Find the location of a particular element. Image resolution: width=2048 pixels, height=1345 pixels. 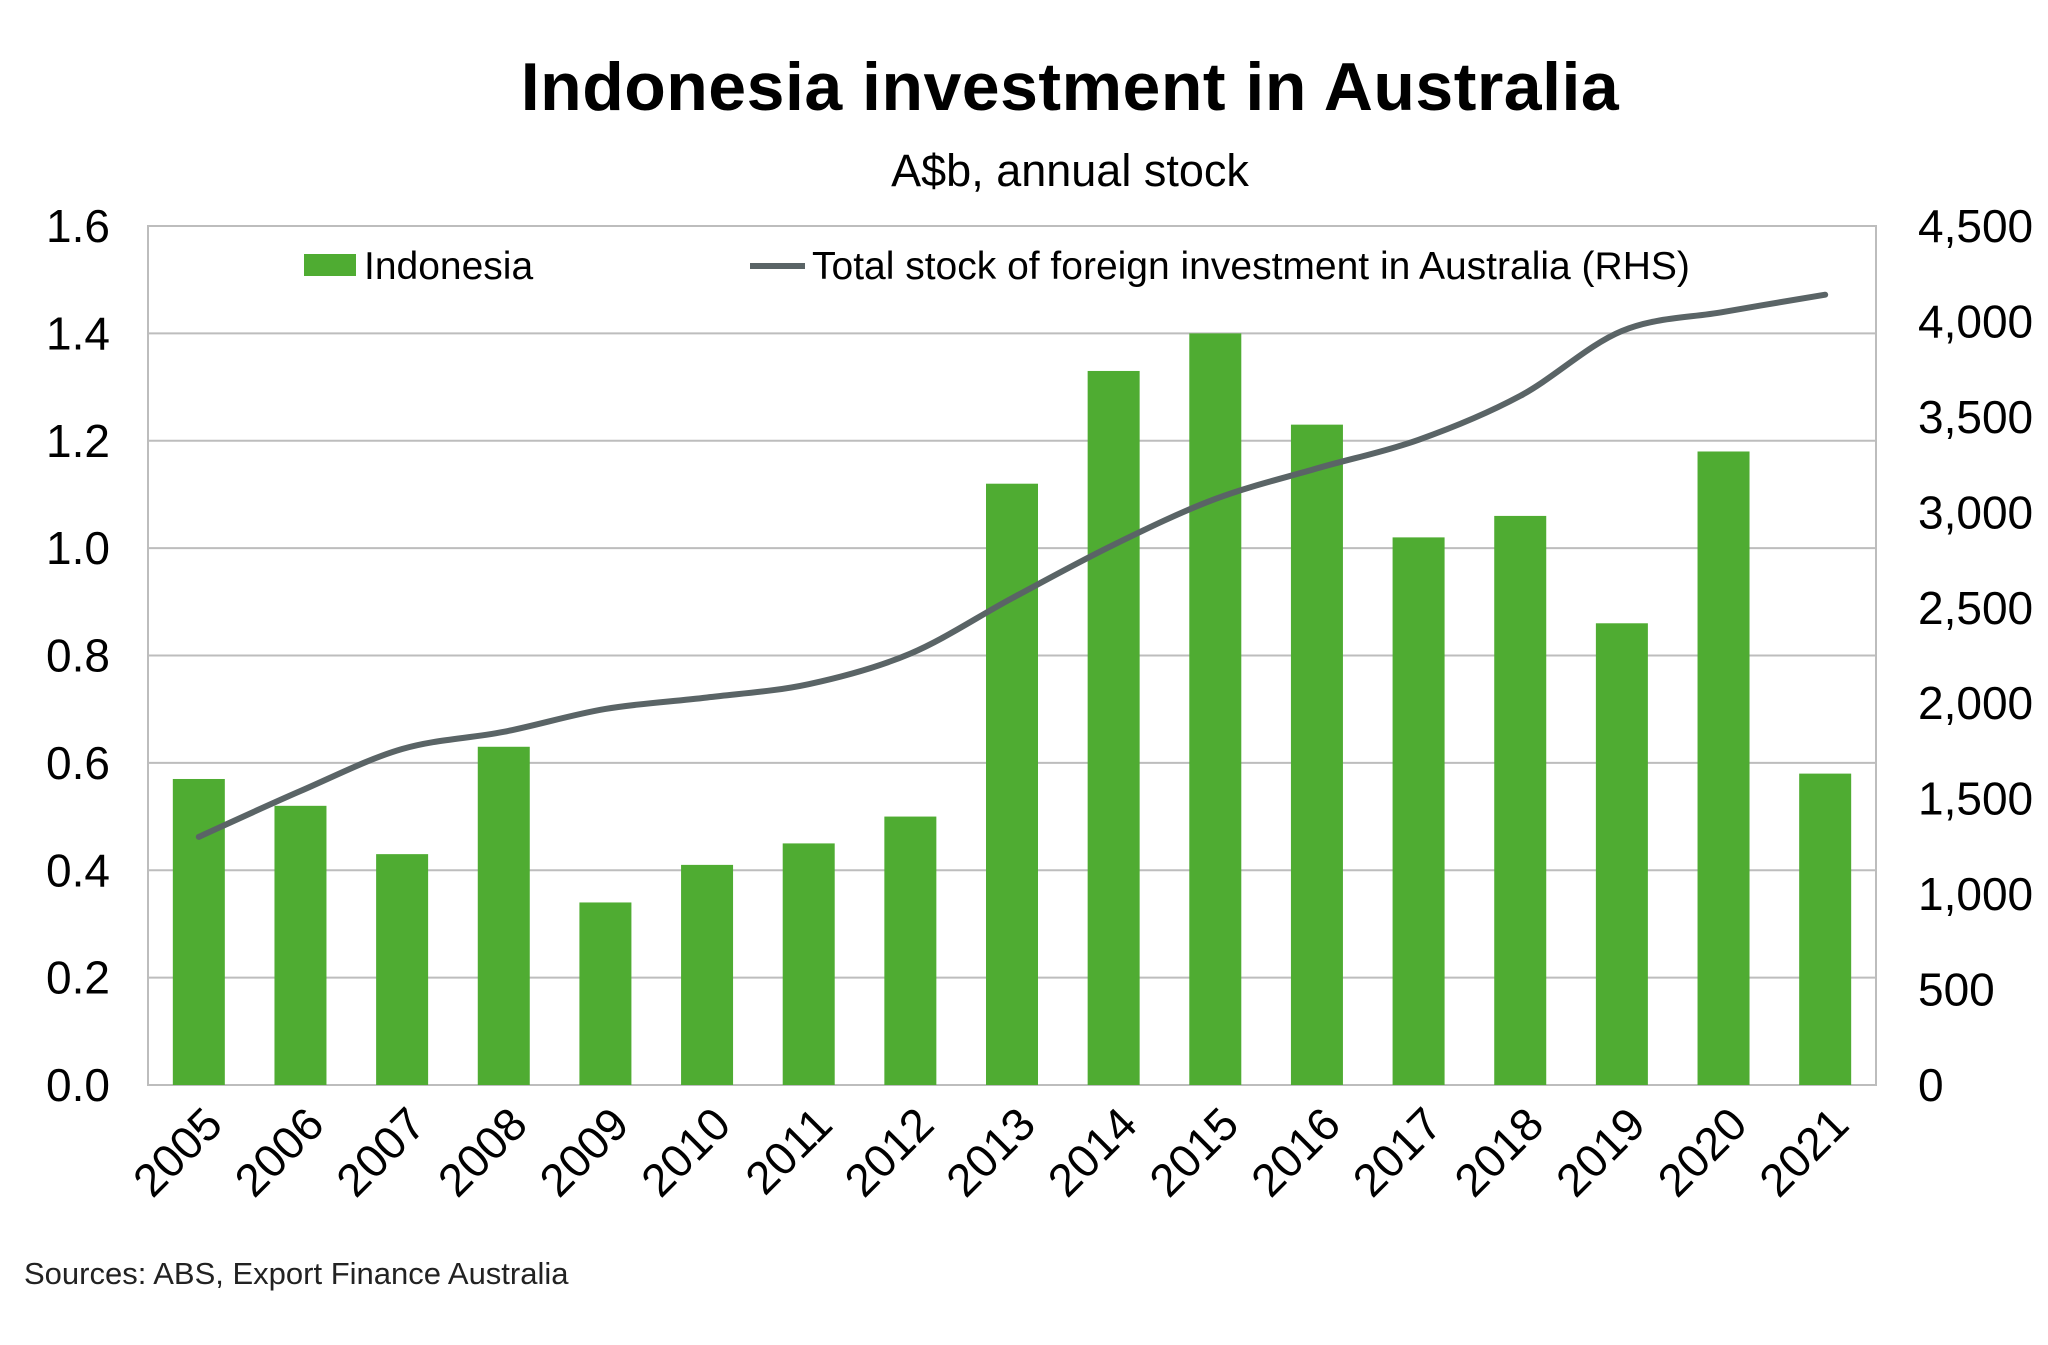

chart-subtitle: A$b, annual stock is located at coordinates (1070, 170).